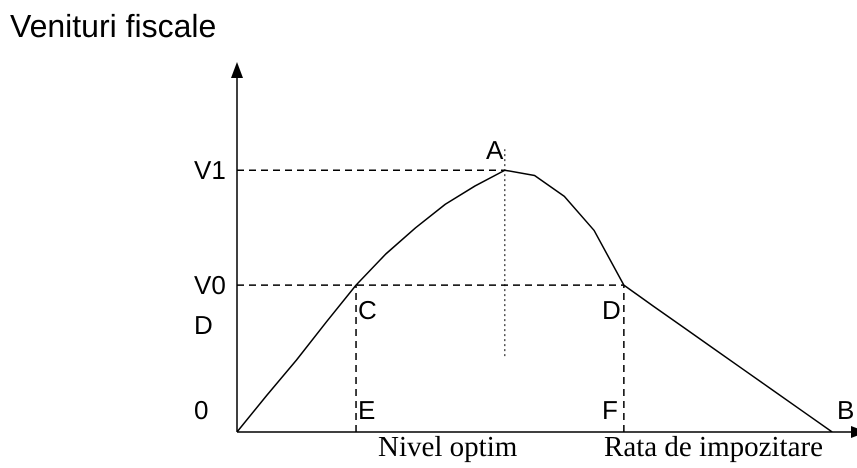 This screenshot has height=468, width=857. Describe the element at coordinates (367, 410) in the screenshot. I see `annotation: E` at that location.